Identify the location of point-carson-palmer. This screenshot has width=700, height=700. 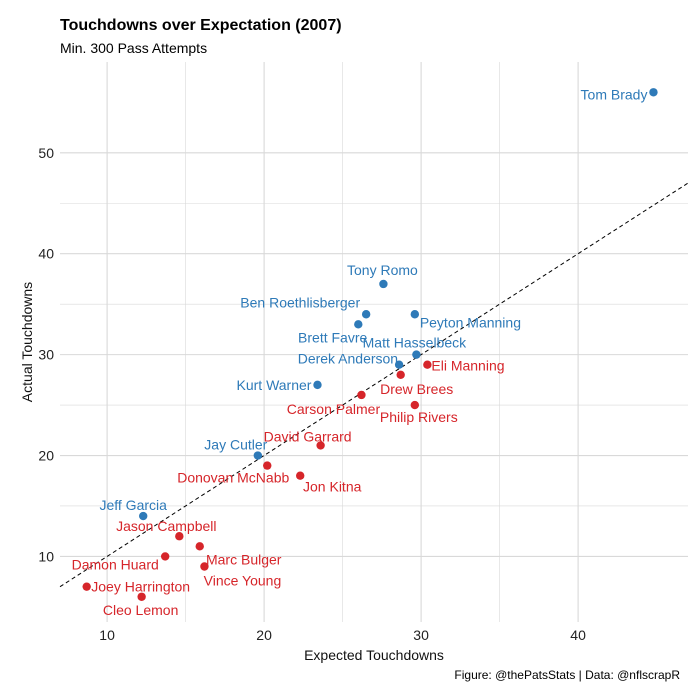
(361, 395).